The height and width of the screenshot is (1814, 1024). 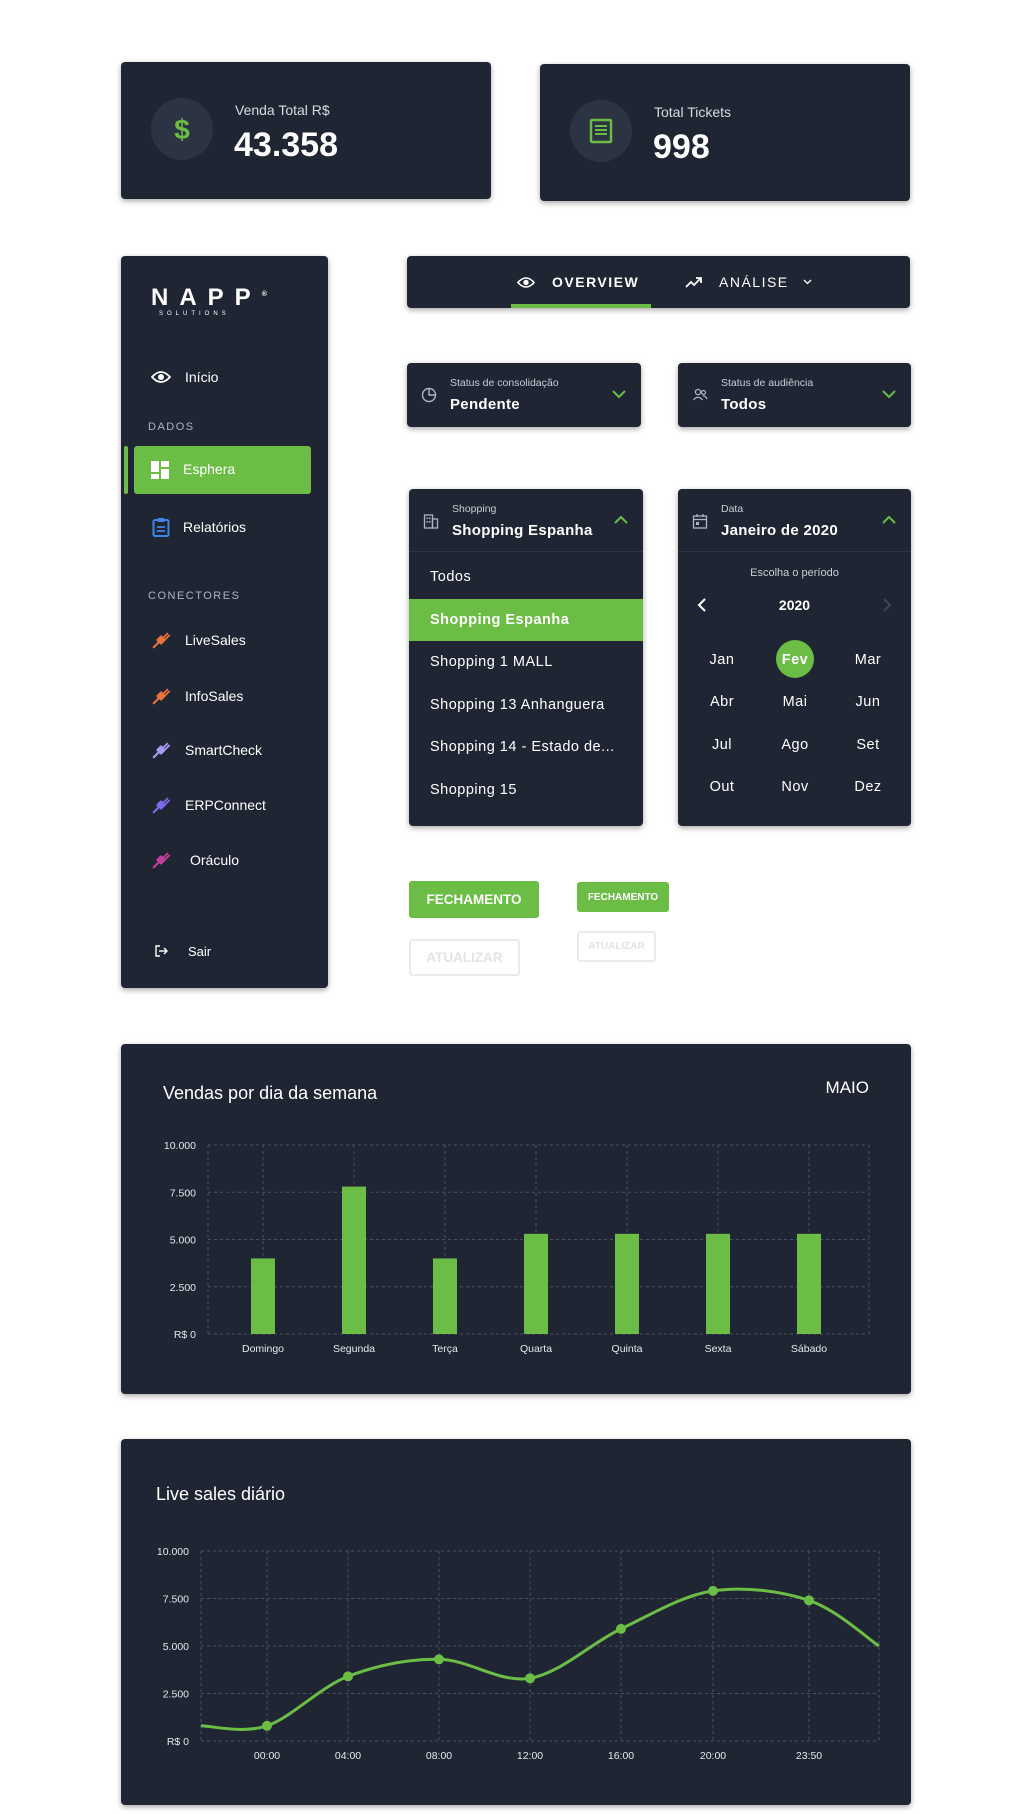 What do you see at coordinates (354, 1349) in the screenshot?
I see `x-tick-label: Segunda` at bounding box center [354, 1349].